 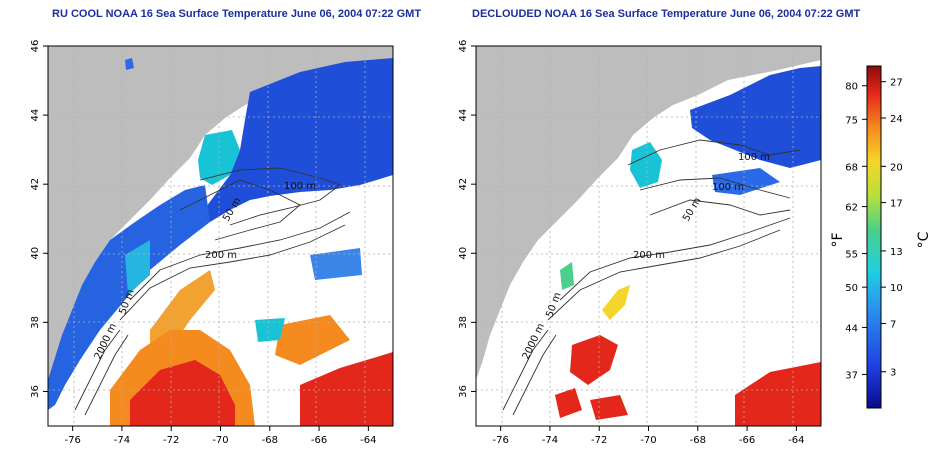 I want to click on colorbar-c-tick-label: 10, so click(x=896, y=288).